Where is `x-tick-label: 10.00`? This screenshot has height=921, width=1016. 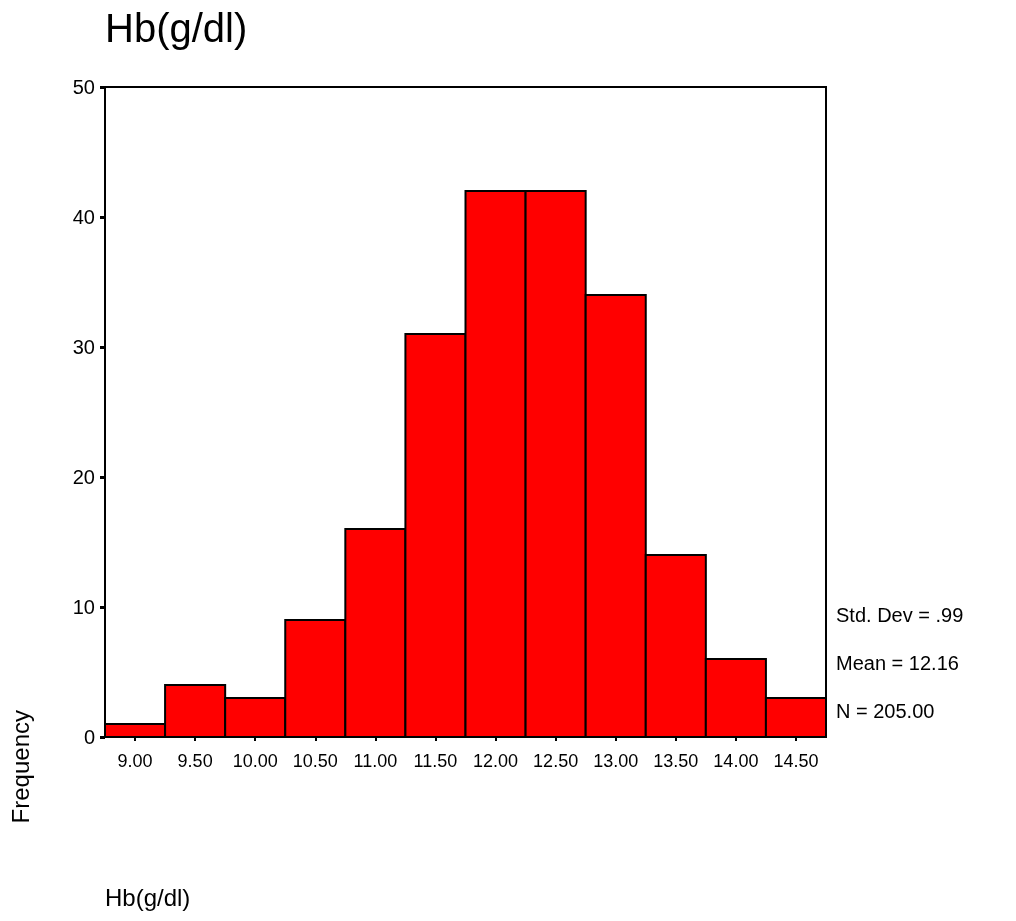 x-tick-label: 10.00 is located at coordinates (255, 761).